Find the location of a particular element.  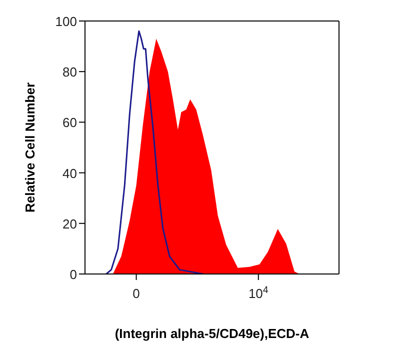

y-axis-title: Relative Cell Number is located at coordinates (30, 147).